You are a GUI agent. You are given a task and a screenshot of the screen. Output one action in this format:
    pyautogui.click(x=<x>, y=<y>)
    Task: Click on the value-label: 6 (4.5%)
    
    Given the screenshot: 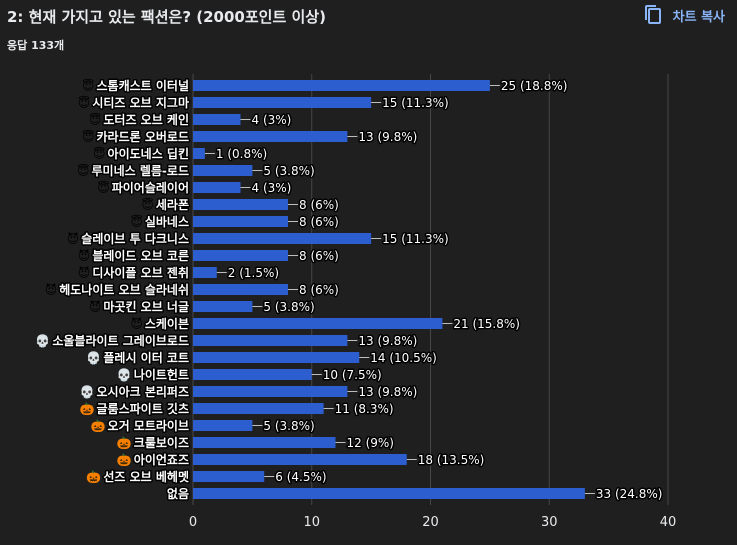 What is the action you would take?
    pyautogui.click(x=300, y=477)
    